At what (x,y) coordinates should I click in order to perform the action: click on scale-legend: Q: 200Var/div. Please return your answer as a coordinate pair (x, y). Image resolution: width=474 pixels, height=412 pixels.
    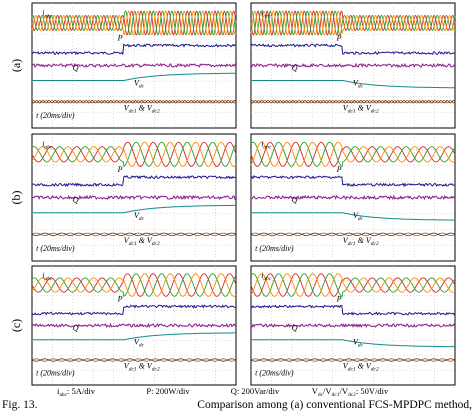
    Looking at the image, I should click on (255, 391).